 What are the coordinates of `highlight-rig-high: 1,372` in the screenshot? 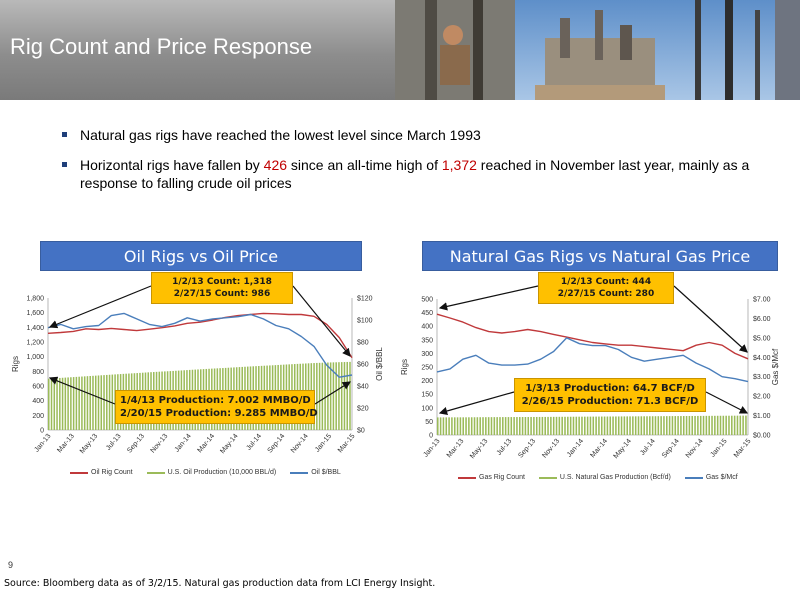 It's located at (459, 165).